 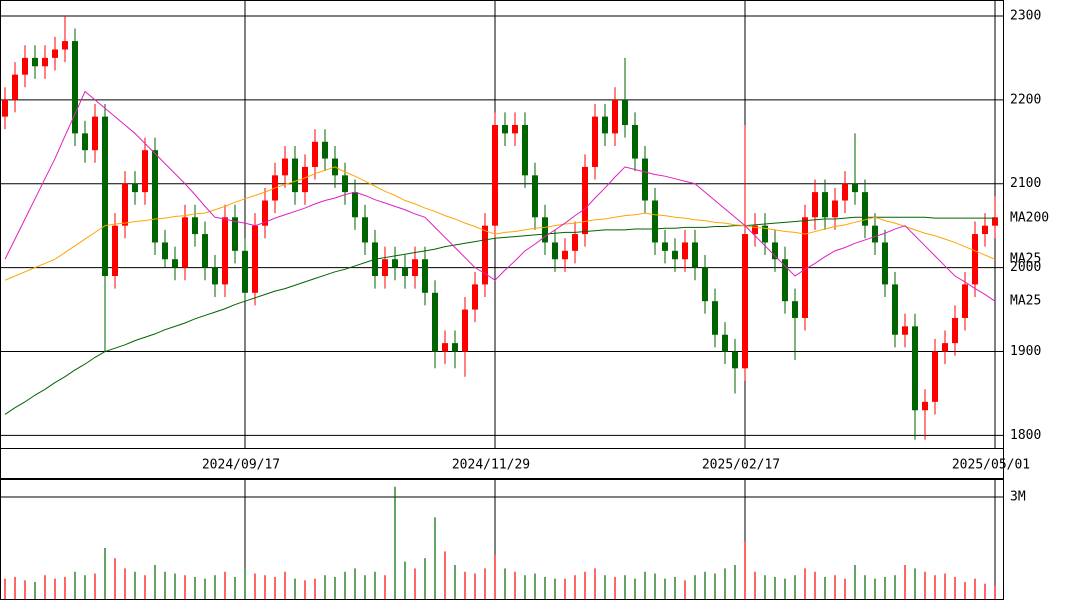 I want to click on line-label: MA200, so click(x=1029, y=218).